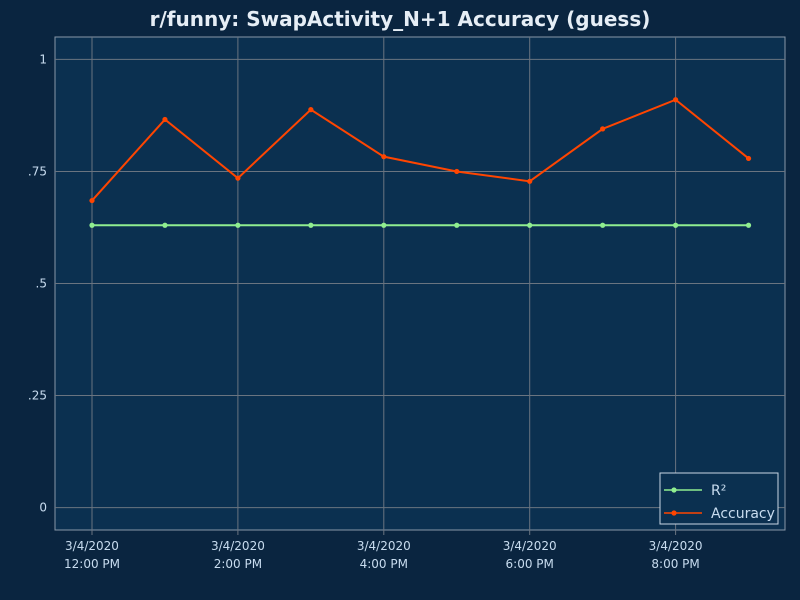 This screenshot has width=800, height=600. What do you see at coordinates (530, 564) in the screenshot?
I see `x-tick-label-time: 6:00 PM` at bounding box center [530, 564].